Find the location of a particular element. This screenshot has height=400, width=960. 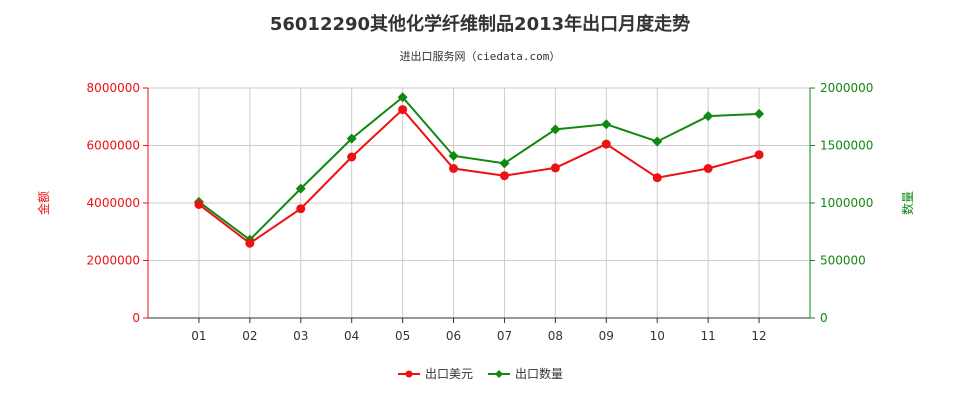

legend-label-quantity: 出口数量 is located at coordinates (539, 373).